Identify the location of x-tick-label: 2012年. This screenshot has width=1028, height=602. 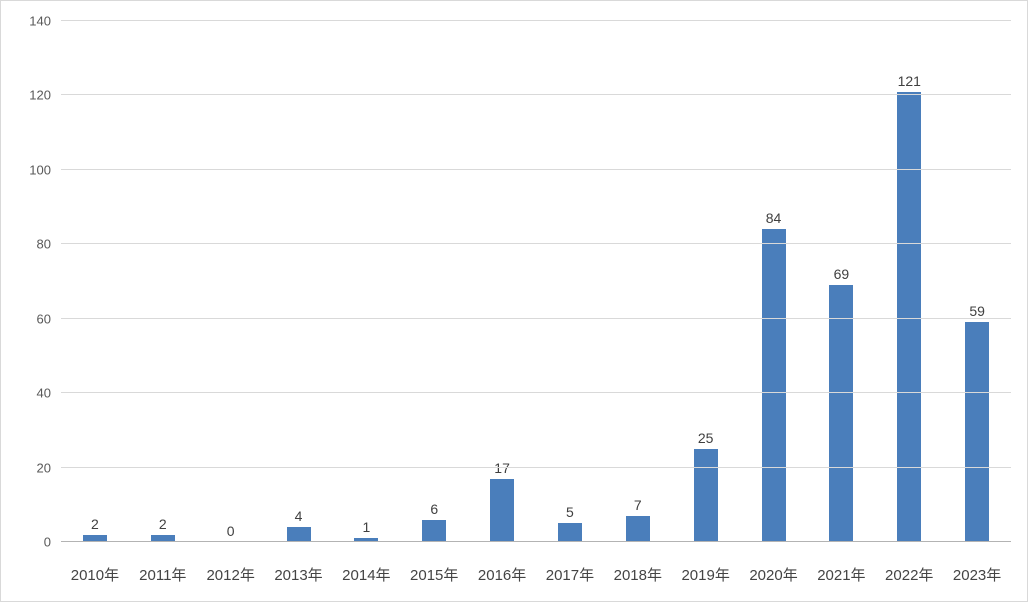
(230, 575).